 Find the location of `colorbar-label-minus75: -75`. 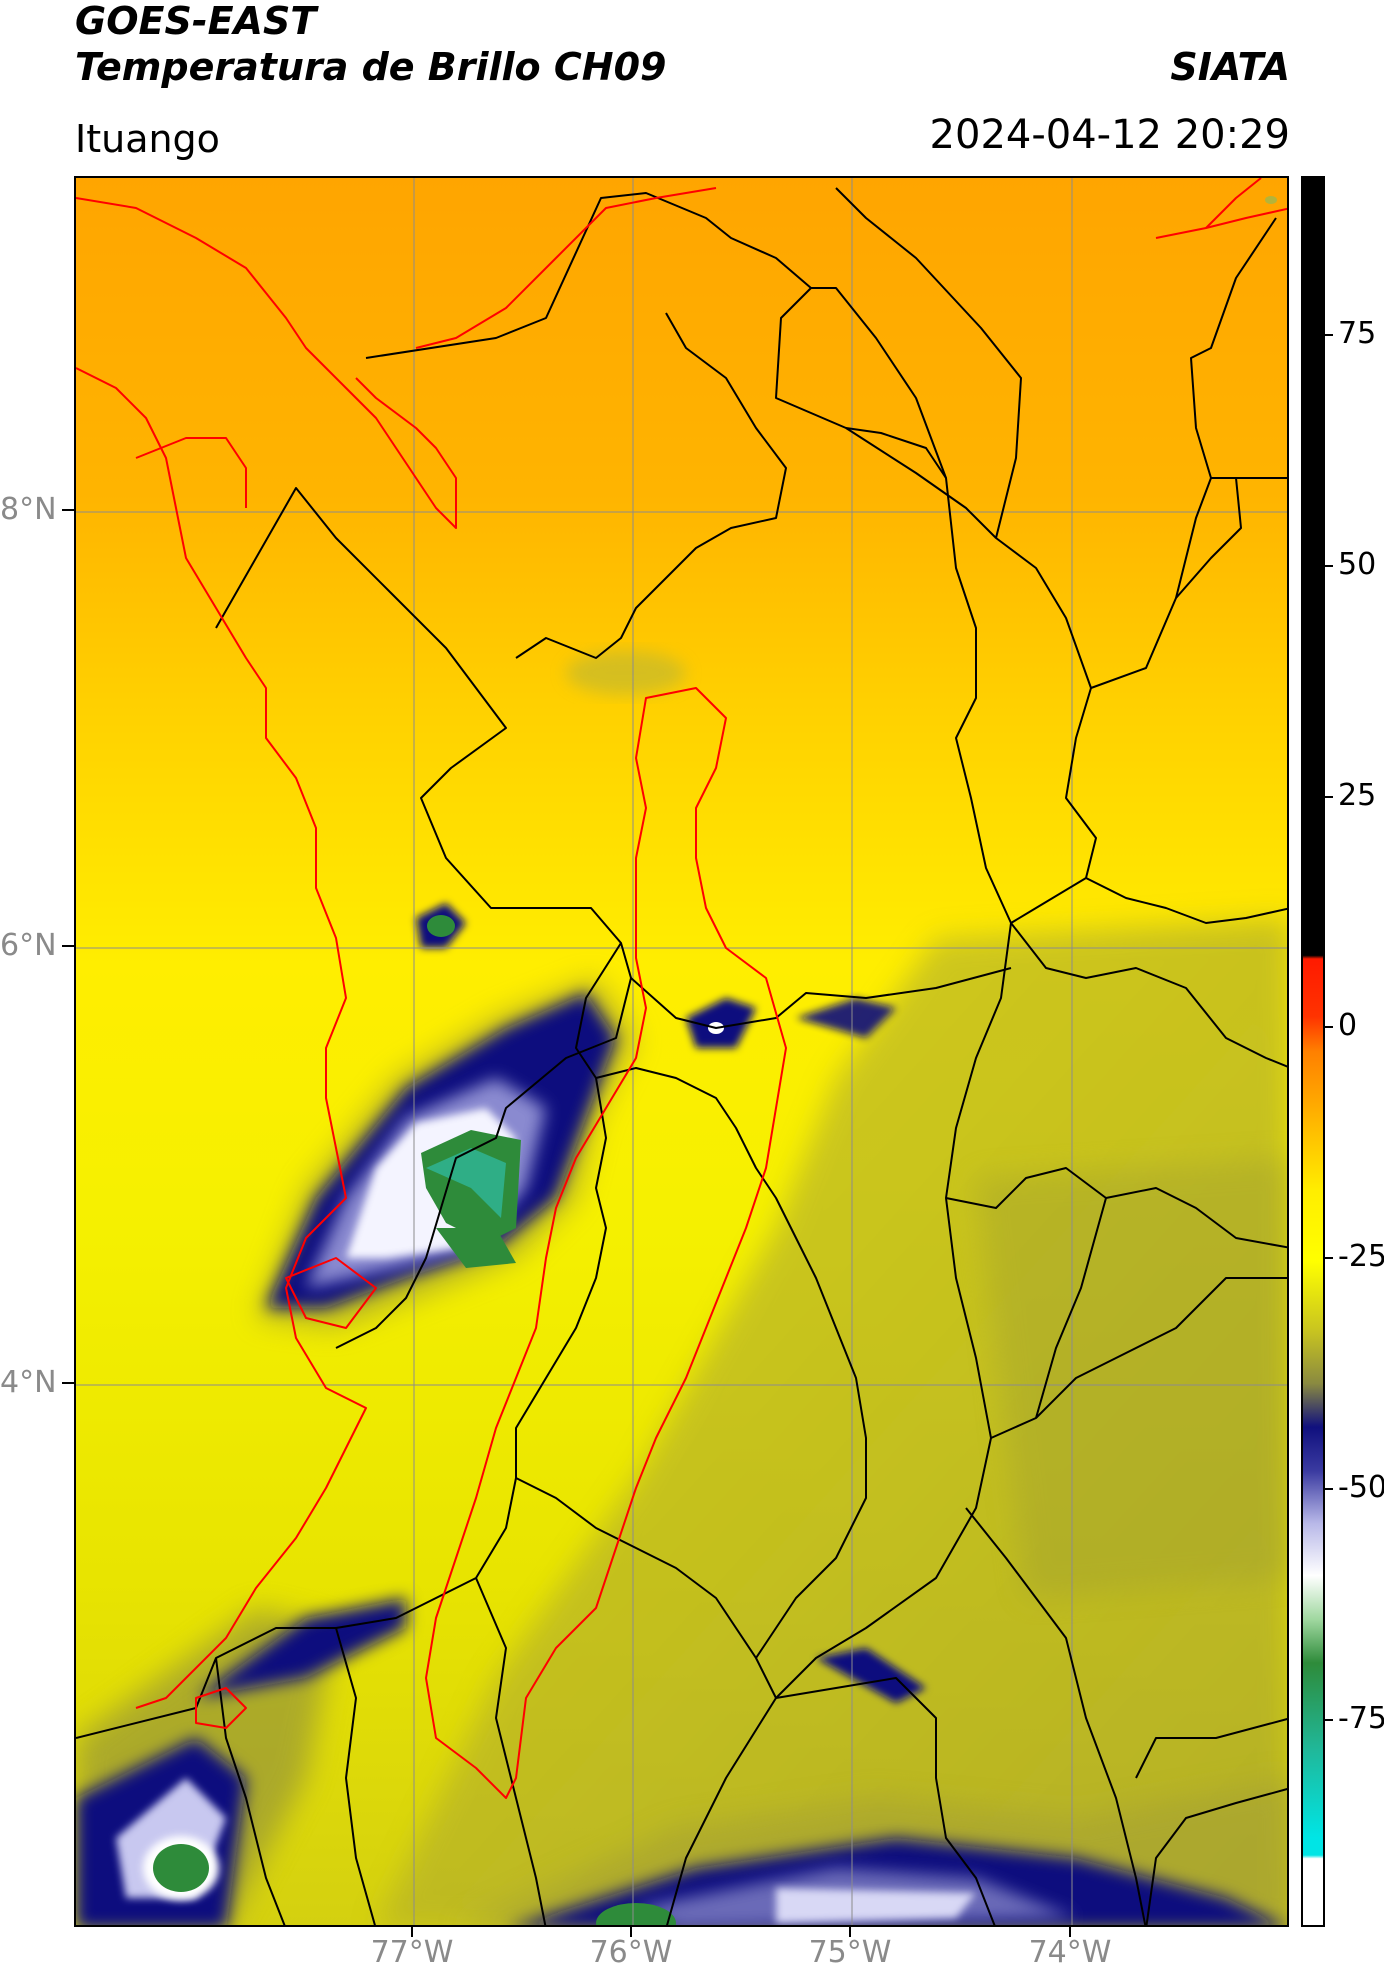

colorbar-label-minus75: -75 is located at coordinates (1361, 1718).